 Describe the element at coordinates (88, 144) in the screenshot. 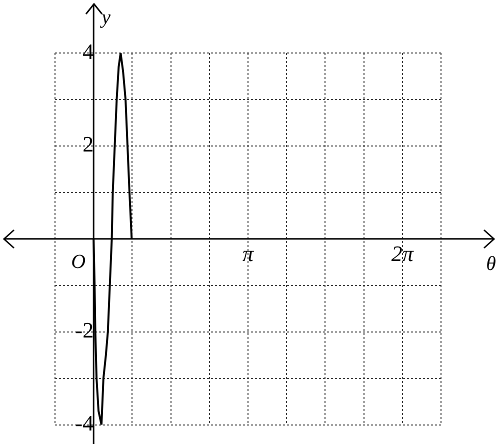

I see `y-tick-label: 2` at that location.